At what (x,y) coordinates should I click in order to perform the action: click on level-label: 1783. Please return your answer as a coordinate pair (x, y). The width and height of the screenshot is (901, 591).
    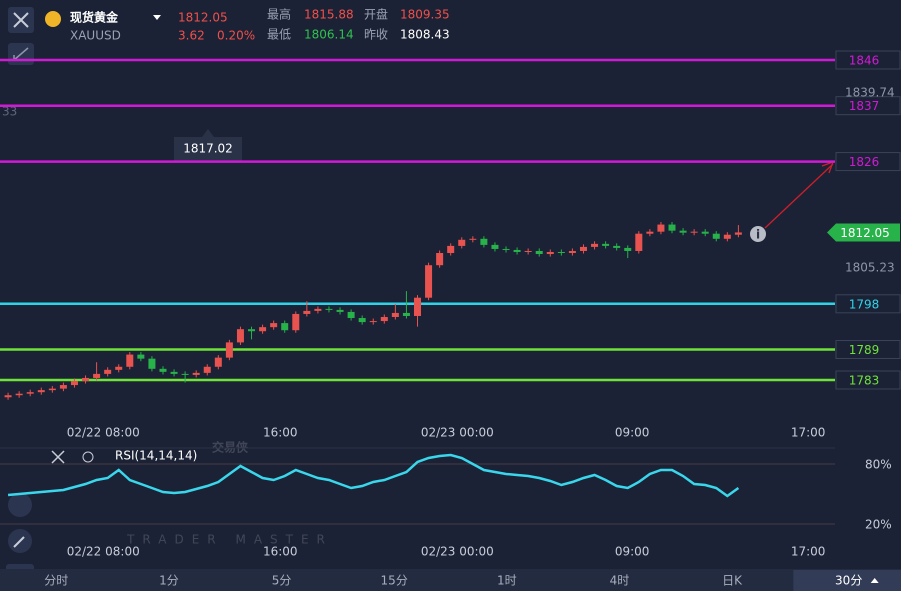
    Looking at the image, I should click on (864, 380).